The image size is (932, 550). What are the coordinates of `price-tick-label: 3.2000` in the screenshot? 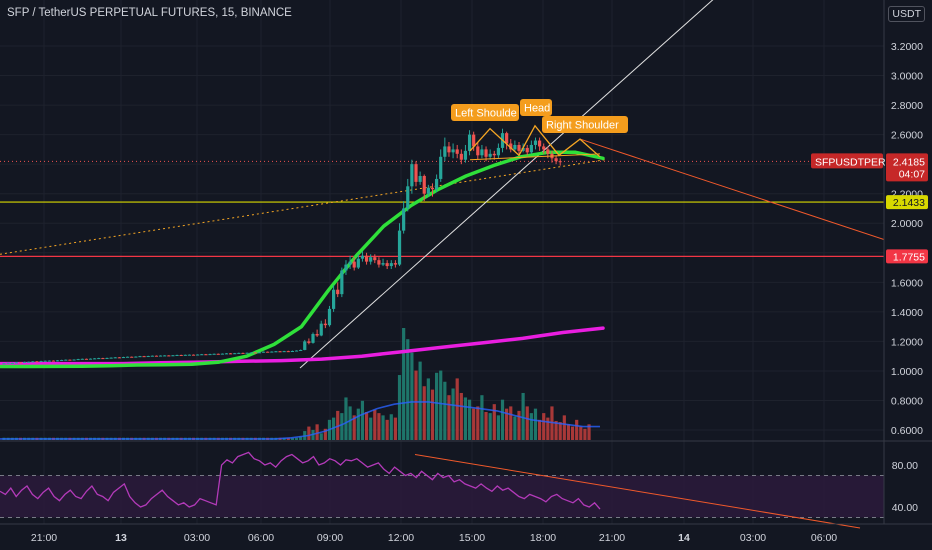 It's located at (907, 47).